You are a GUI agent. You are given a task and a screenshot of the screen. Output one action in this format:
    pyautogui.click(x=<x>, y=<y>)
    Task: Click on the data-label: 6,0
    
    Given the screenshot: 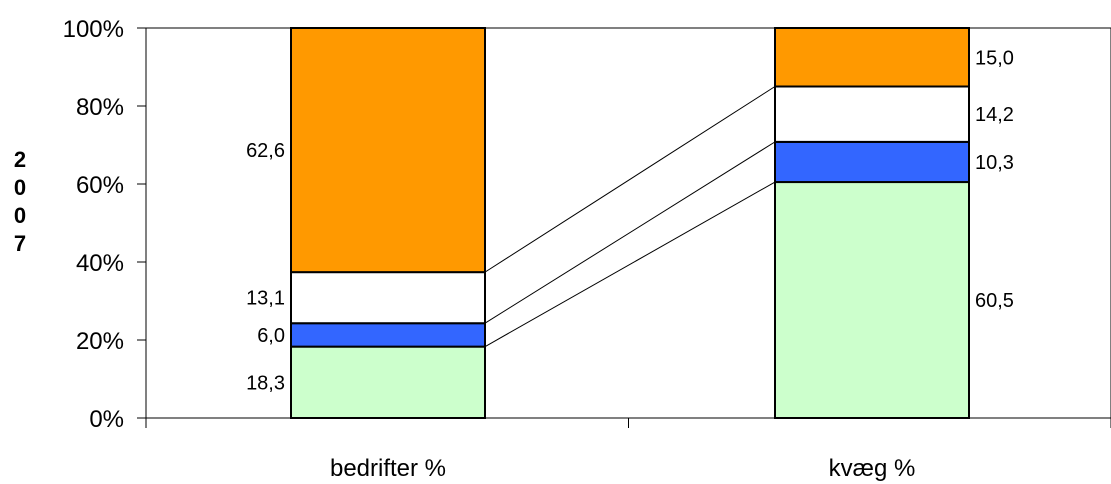 What is the action you would take?
    pyautogui.click(x=271, y=336)
    